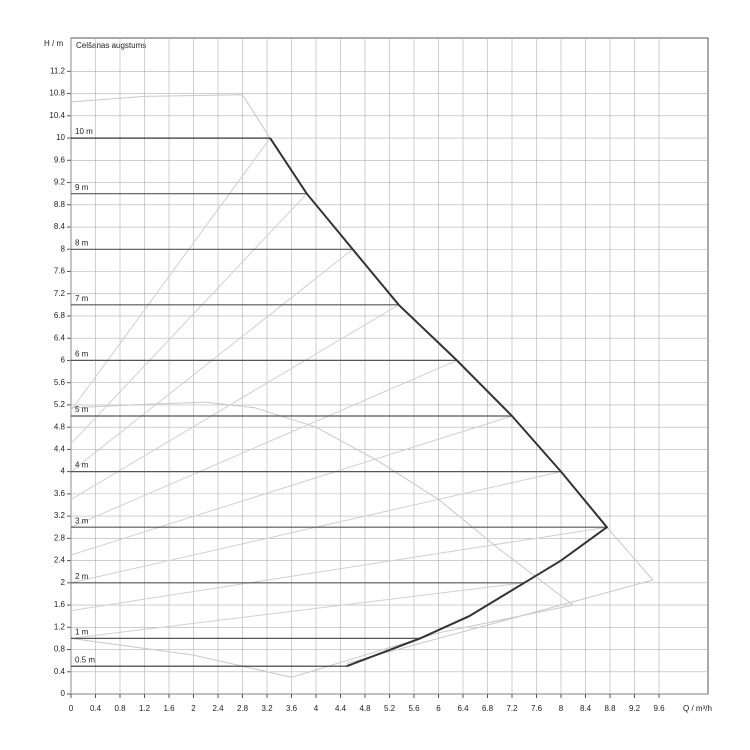 This screenshot has width=750, height=750. I want to click on x-tick-label: 8, so click(561, 708).